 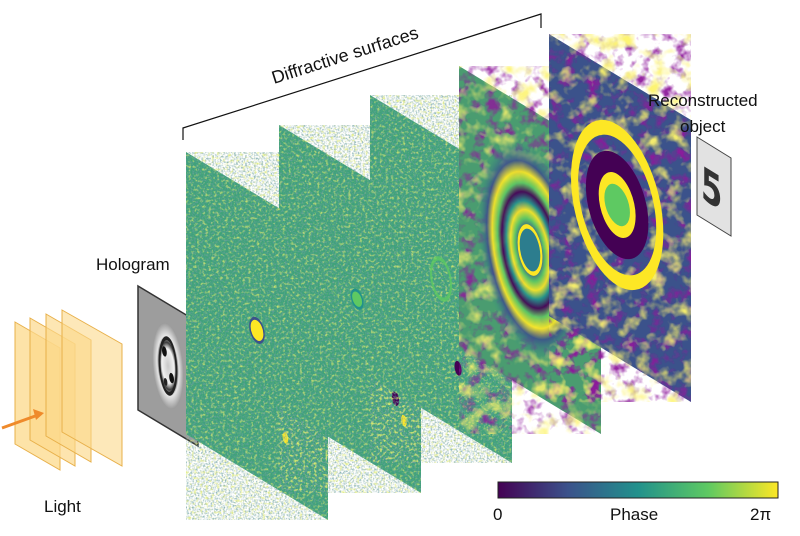 What do you see at coordinates (345, 55) in the screenshot?
I see `diffractive-surfaces-label: Diffractive surfaces` at bounding box center [345, 55].